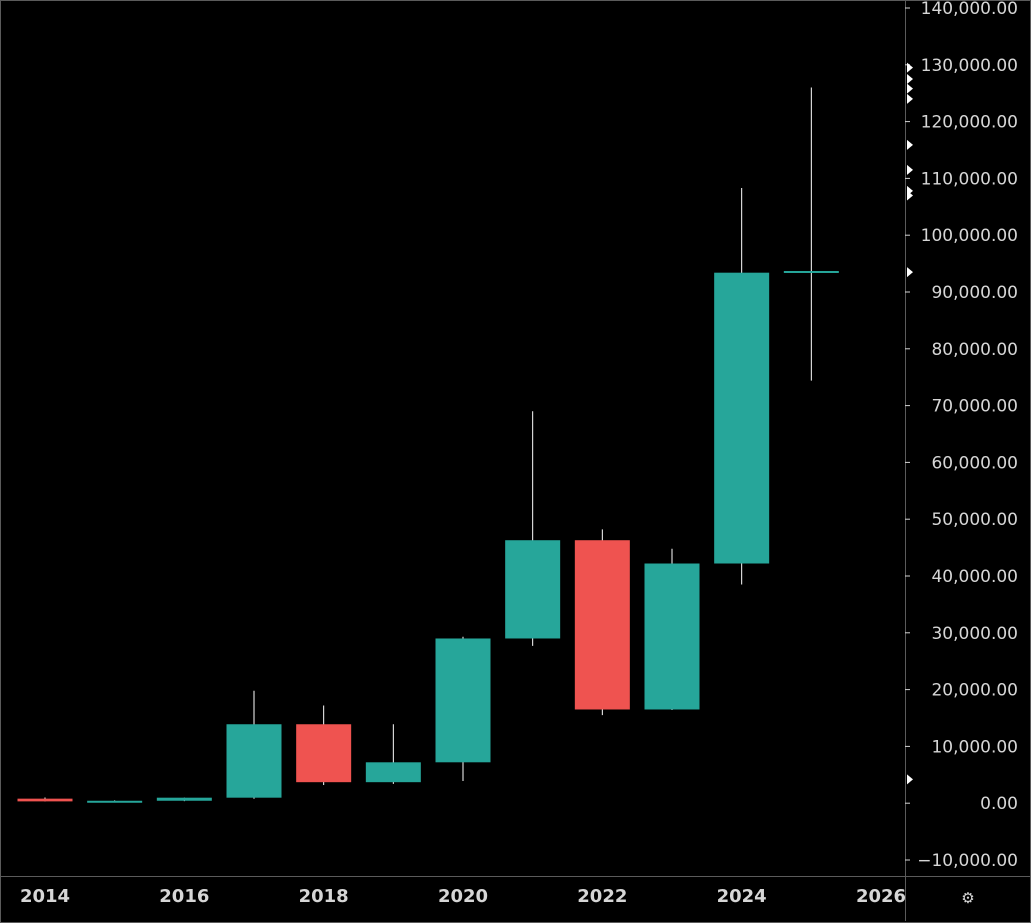  Describe the element at coordinates (967, 861) in the screenshot. I see `y-tick-label: −10,000.00` at that location.